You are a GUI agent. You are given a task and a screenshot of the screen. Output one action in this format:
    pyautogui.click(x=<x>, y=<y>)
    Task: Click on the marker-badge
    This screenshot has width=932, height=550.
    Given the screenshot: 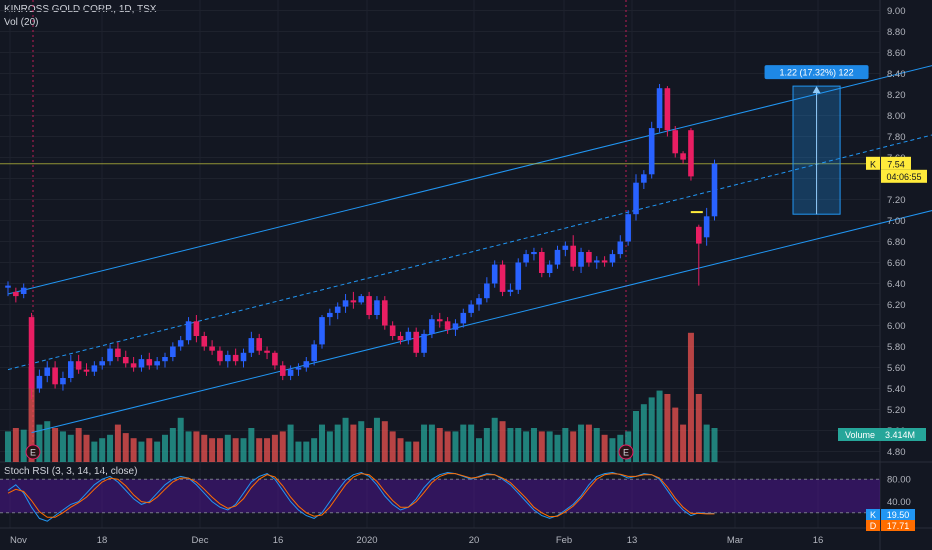 What is the action you would take?
    pyautogui.click(x=873, y=163)
    